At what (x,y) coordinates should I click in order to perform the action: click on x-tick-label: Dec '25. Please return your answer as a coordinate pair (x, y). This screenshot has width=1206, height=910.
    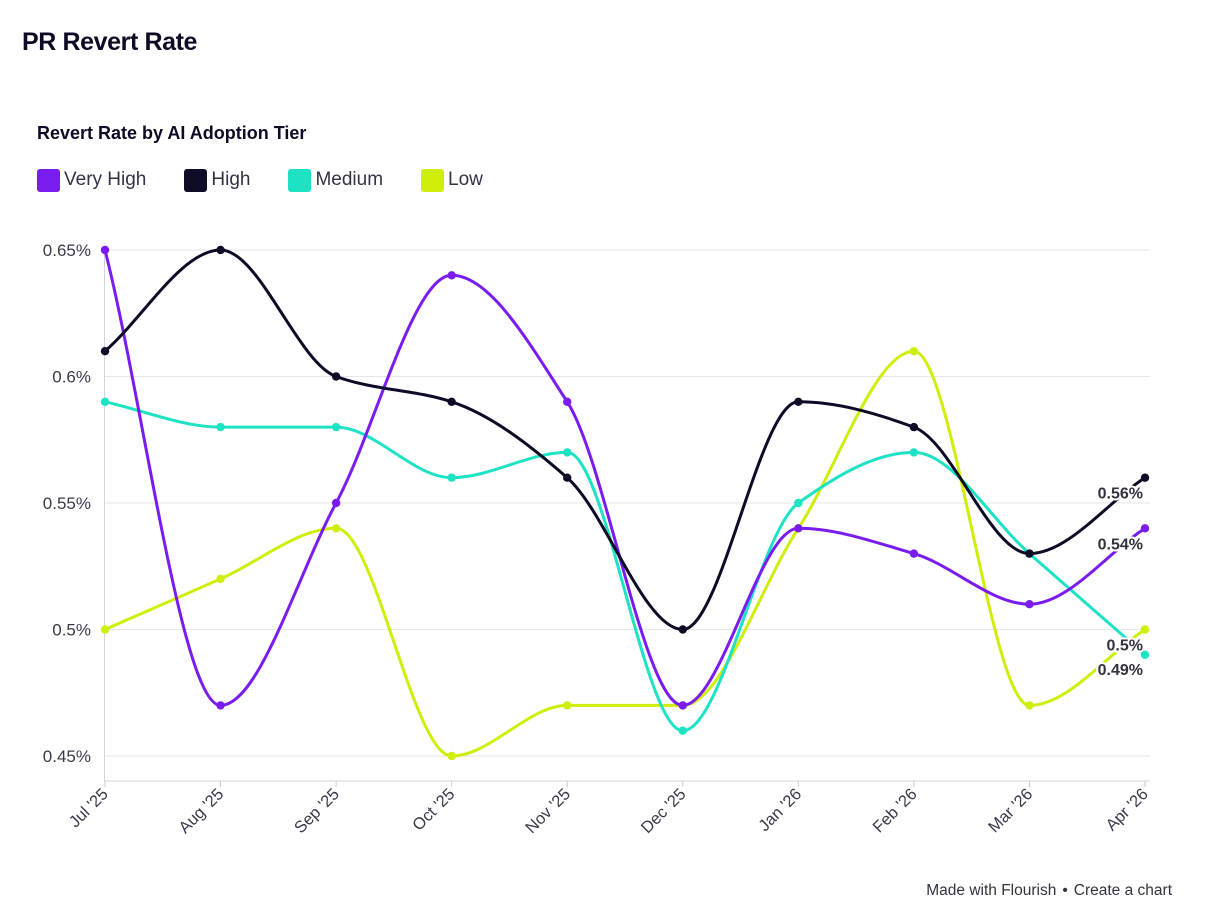
    Looking at the image, I should click on (664, 811).